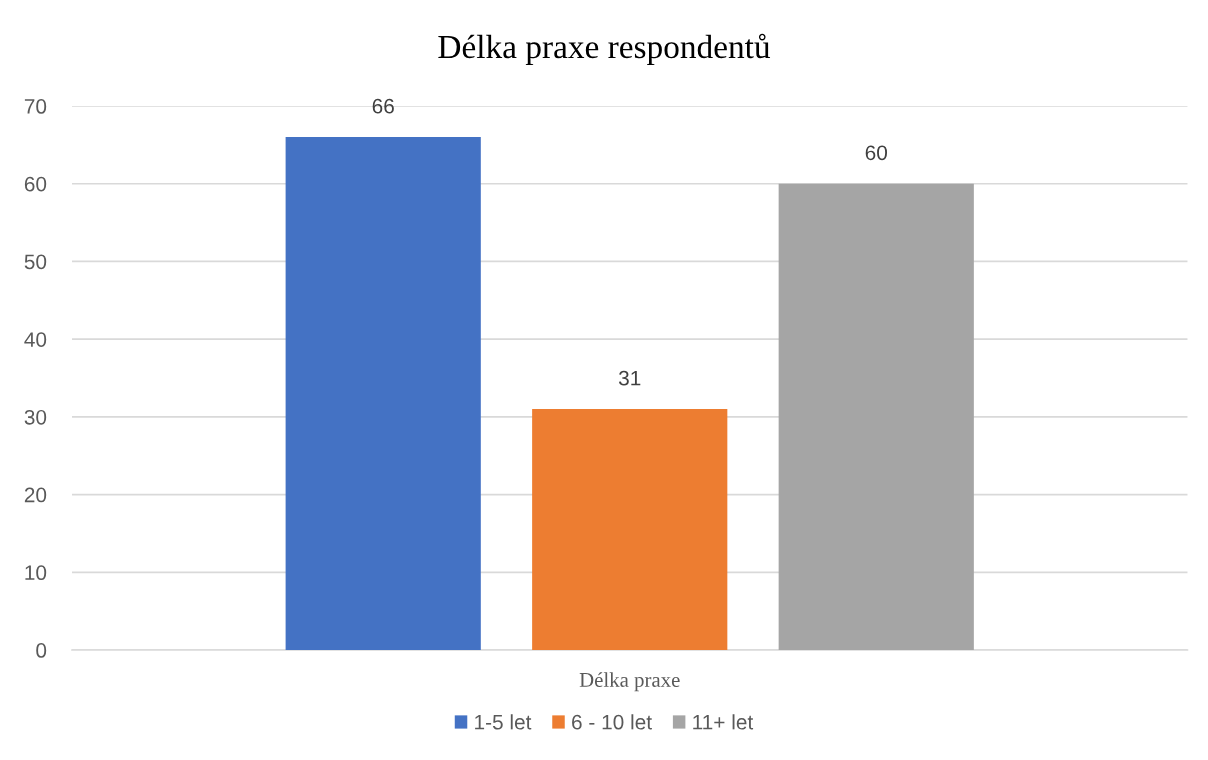  What do you see at coordinates (36, 573) in the screenshot?
I see `y-tick-label: 10` at bounding box center [36, 573].